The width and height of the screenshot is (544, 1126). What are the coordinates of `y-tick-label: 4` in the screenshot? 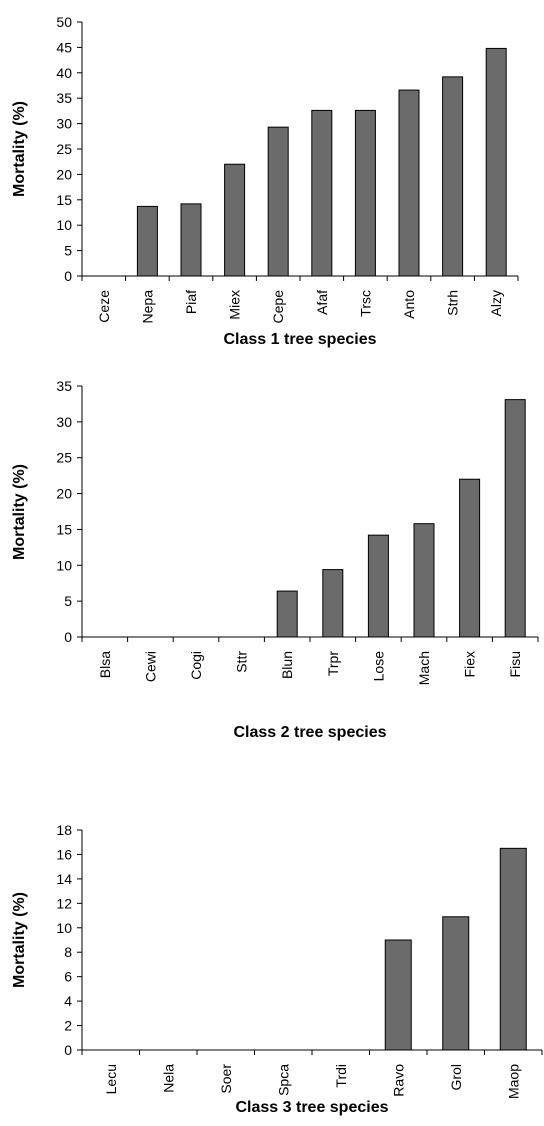 It's located at (68, 1001).